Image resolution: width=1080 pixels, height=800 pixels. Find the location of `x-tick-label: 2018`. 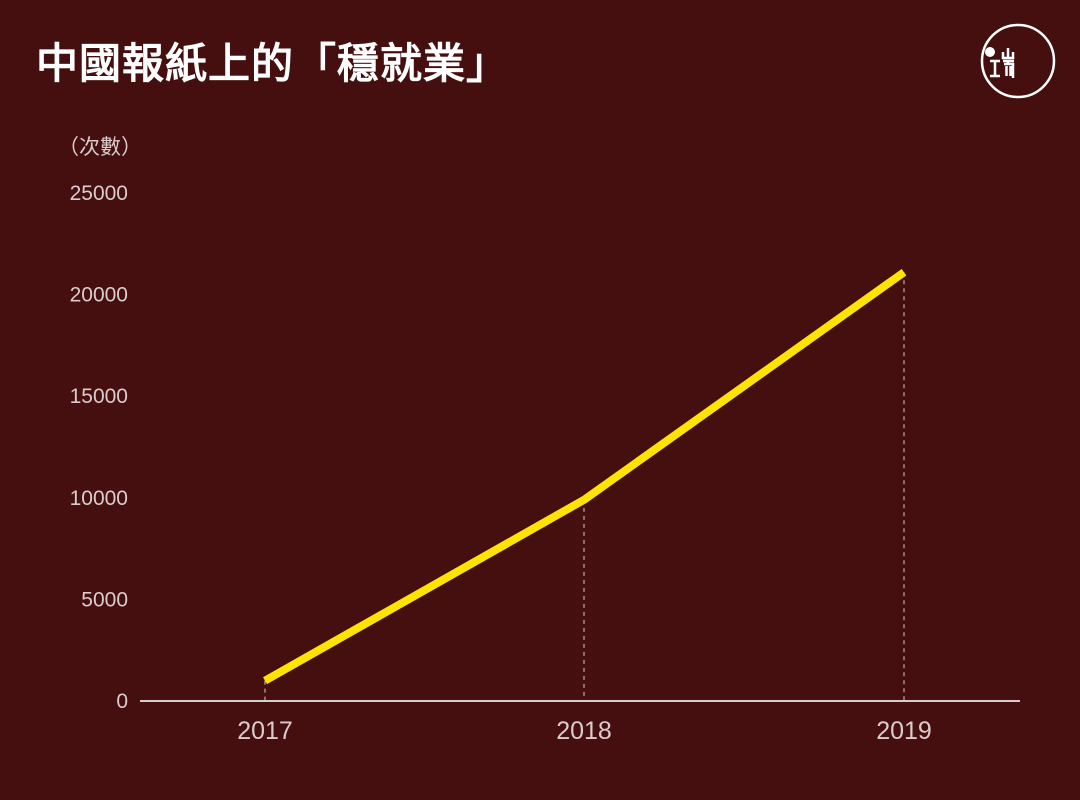

x-tick-label: 2018 is located at coordinates (584, 731).